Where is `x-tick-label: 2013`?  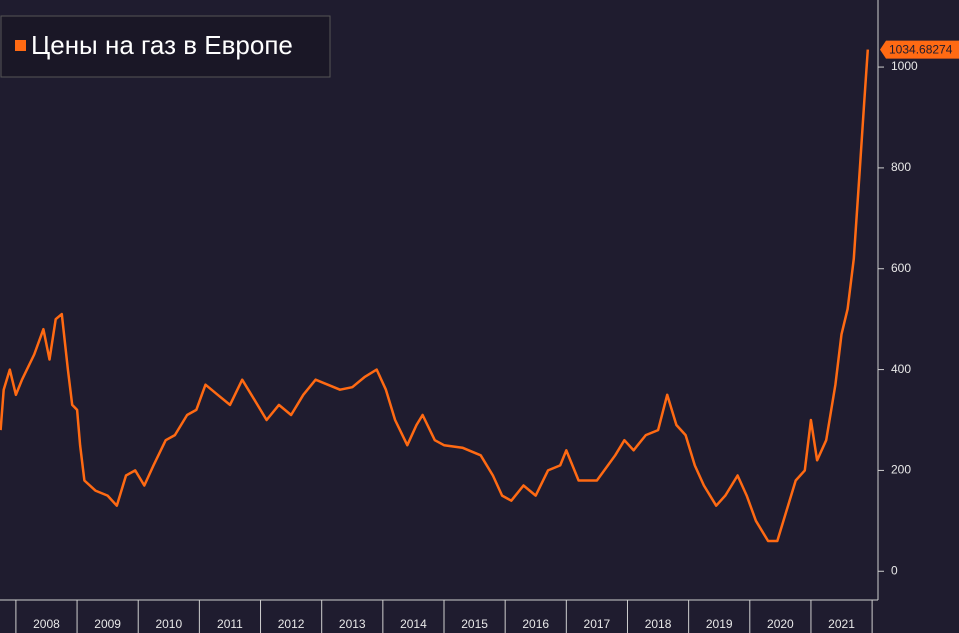 x-tick-label: 2013 is located at coordinates (352, 624).